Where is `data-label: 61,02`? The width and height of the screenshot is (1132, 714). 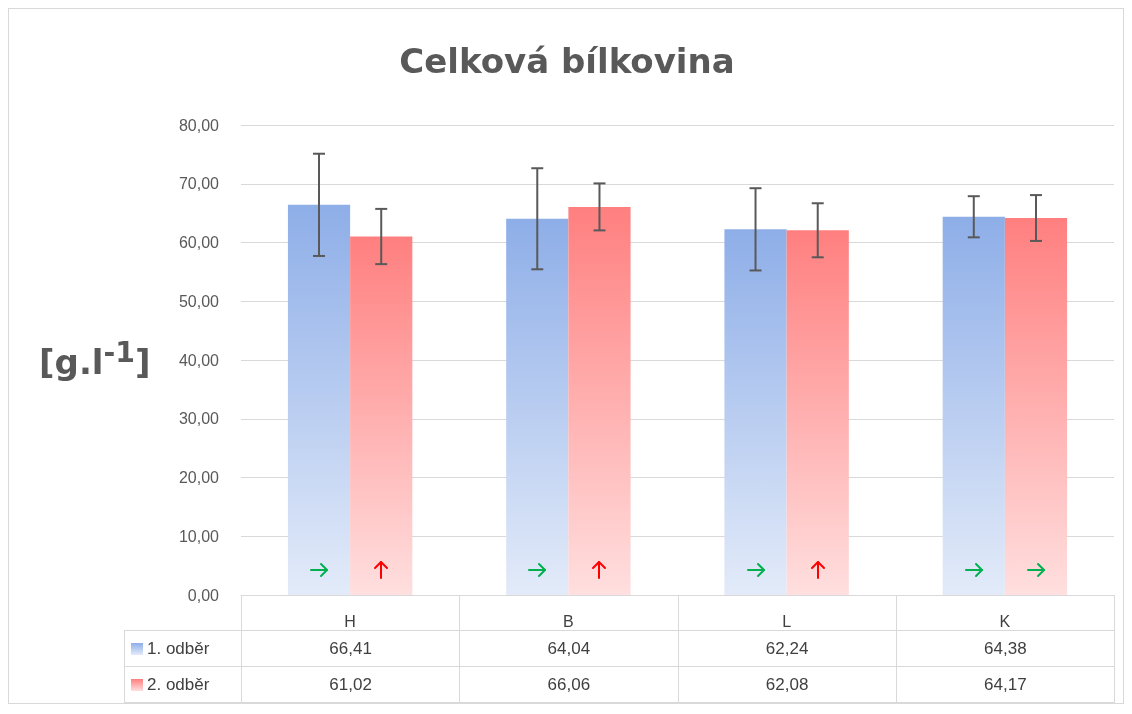
data-label: 61,02 is located at coordinates (351, 684).